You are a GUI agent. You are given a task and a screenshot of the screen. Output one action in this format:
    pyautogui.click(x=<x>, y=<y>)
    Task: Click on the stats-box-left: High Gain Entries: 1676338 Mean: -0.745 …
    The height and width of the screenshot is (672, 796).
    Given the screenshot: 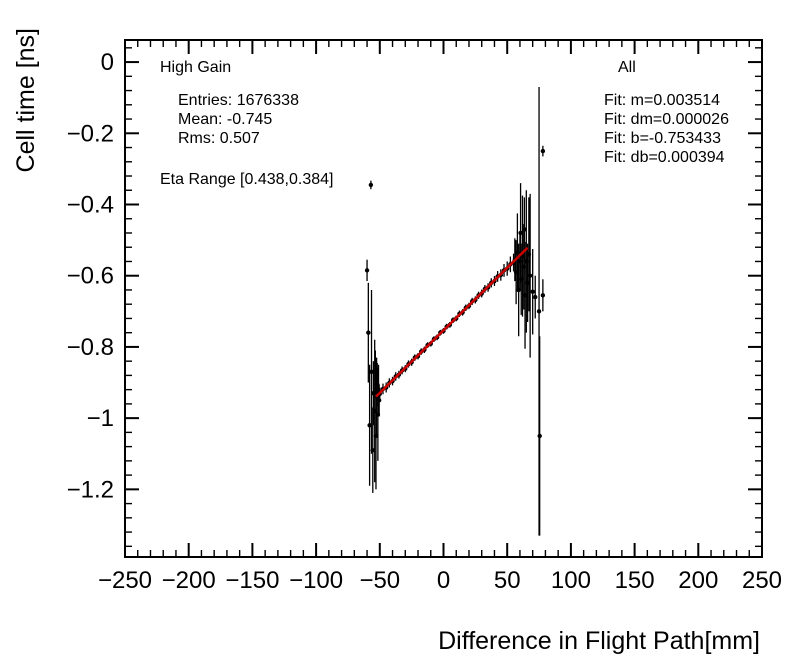 What is the action you would take?
    pyautogui.click(x=246, y=123)
    